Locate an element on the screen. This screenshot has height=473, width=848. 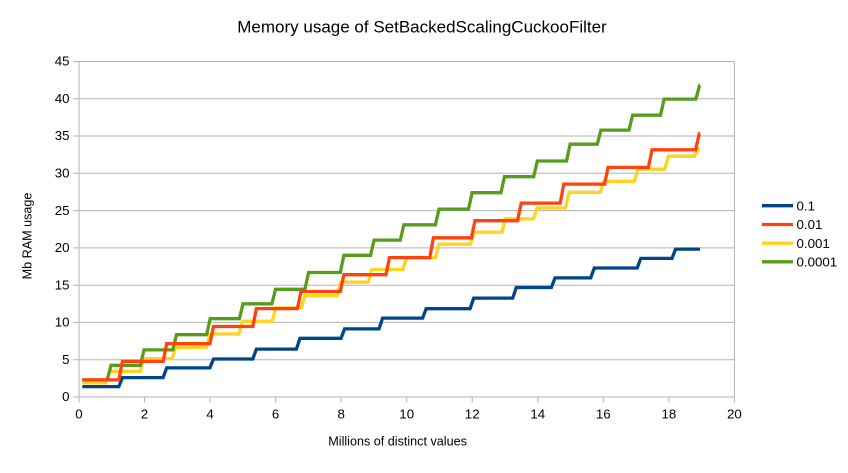
svg-text: 6 is located at coordinates (275, 414).